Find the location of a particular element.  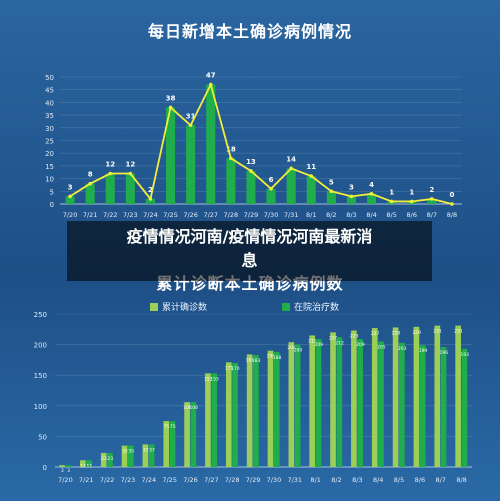

data-label: 205 is located at coordinates (381, 348).